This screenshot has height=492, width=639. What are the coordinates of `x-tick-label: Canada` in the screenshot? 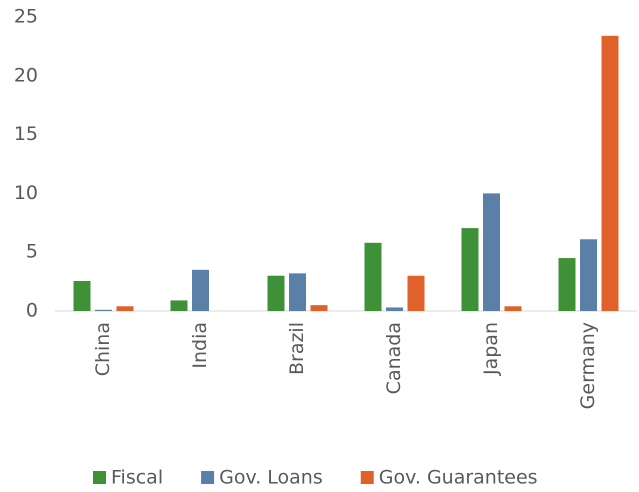 It's located at (394, 358).